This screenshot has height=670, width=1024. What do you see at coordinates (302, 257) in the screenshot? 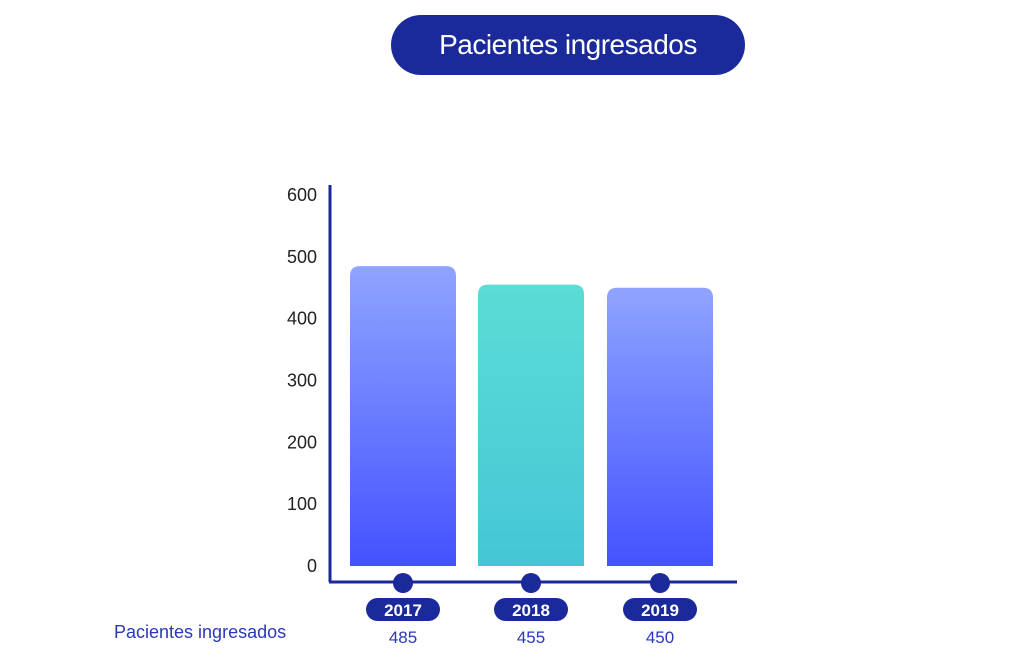
I see `y-tick-label: 500` at bounding box center [302, 257].